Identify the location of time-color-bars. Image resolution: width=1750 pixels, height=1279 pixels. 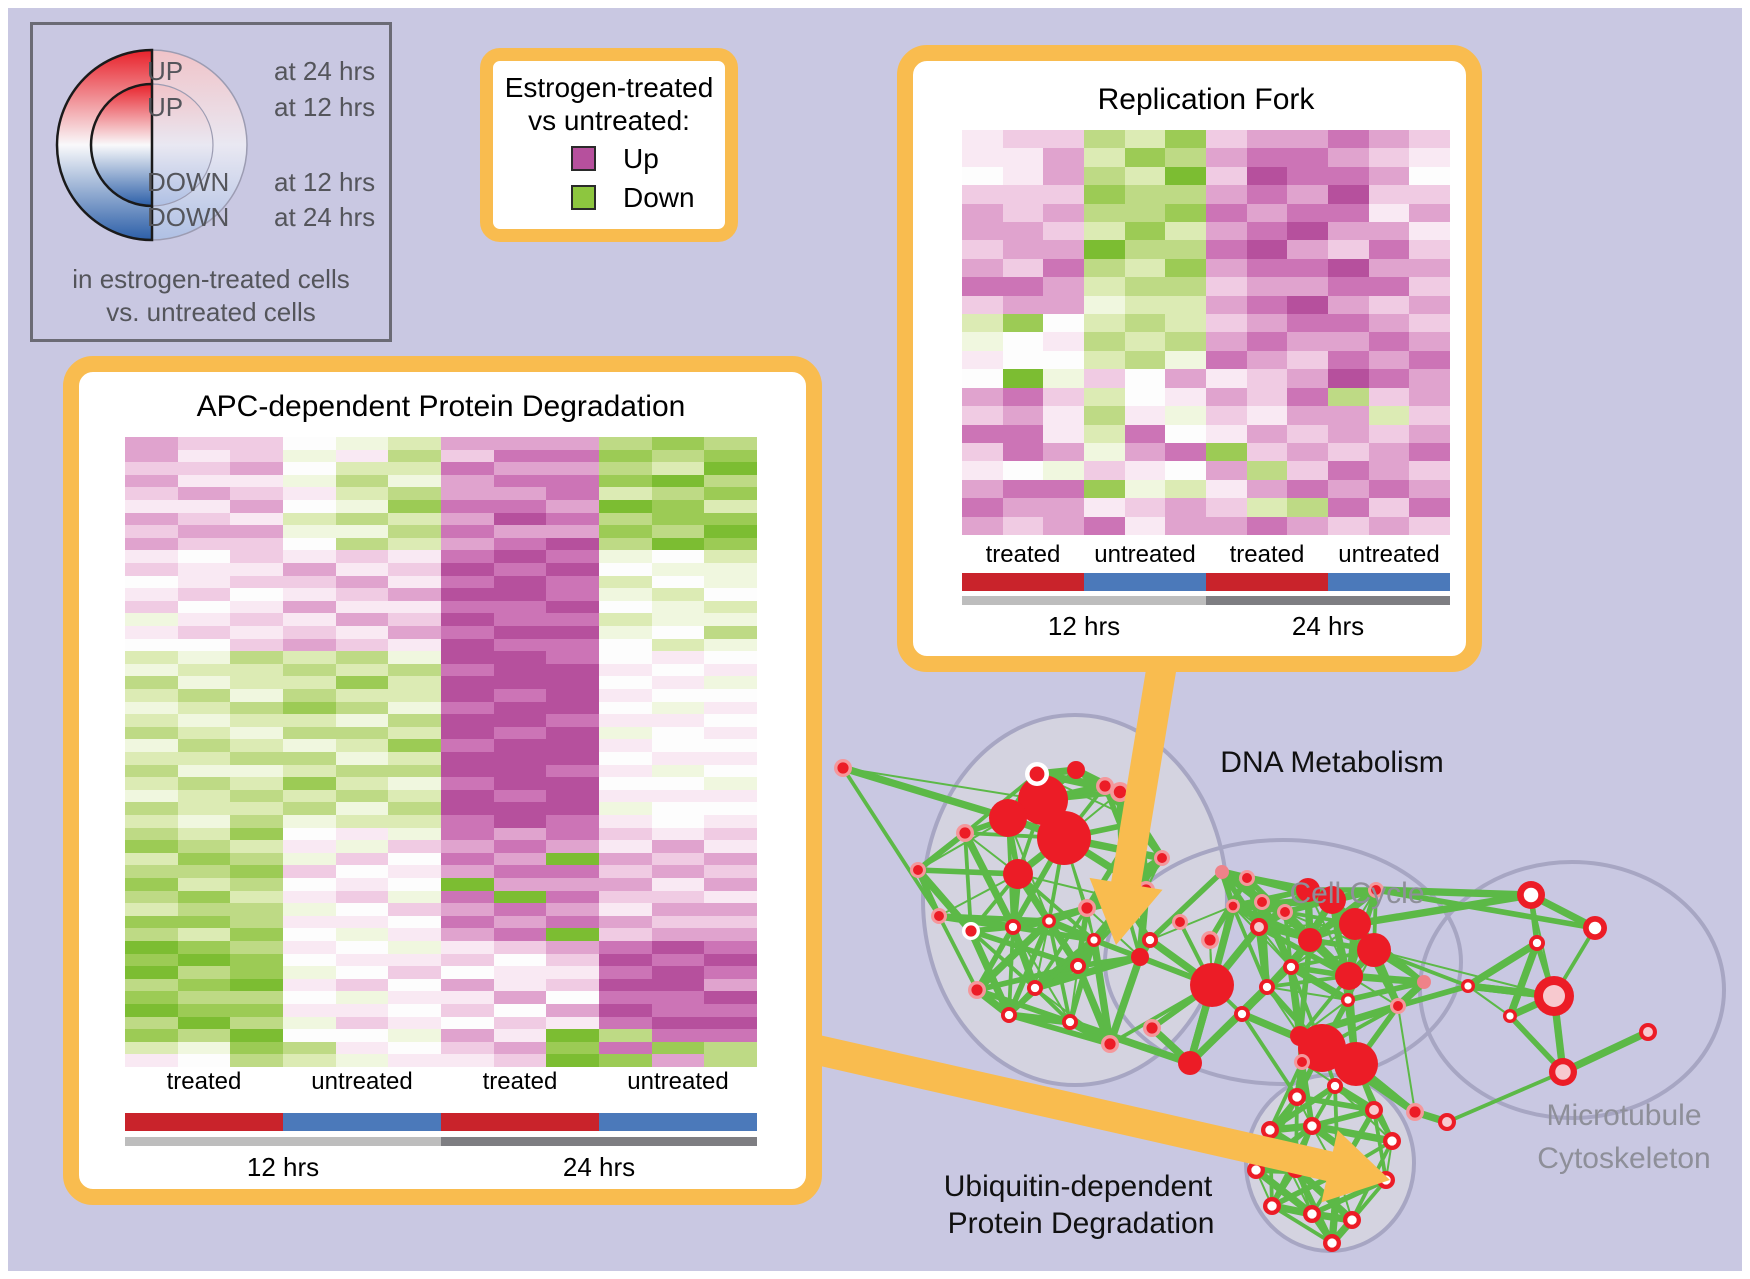
(1206, 600).